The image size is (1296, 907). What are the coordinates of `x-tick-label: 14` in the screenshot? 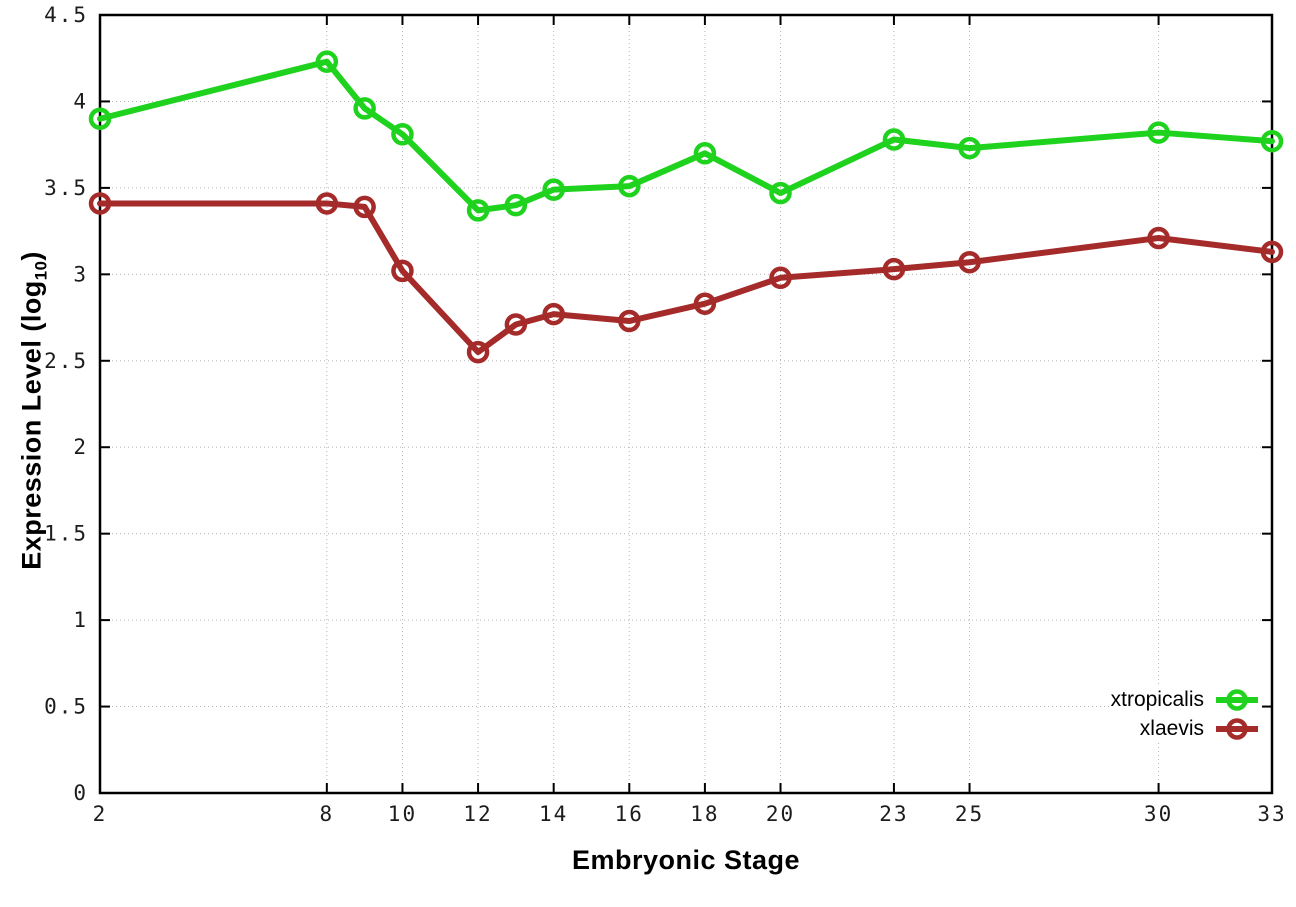 It's located at (553, 814).